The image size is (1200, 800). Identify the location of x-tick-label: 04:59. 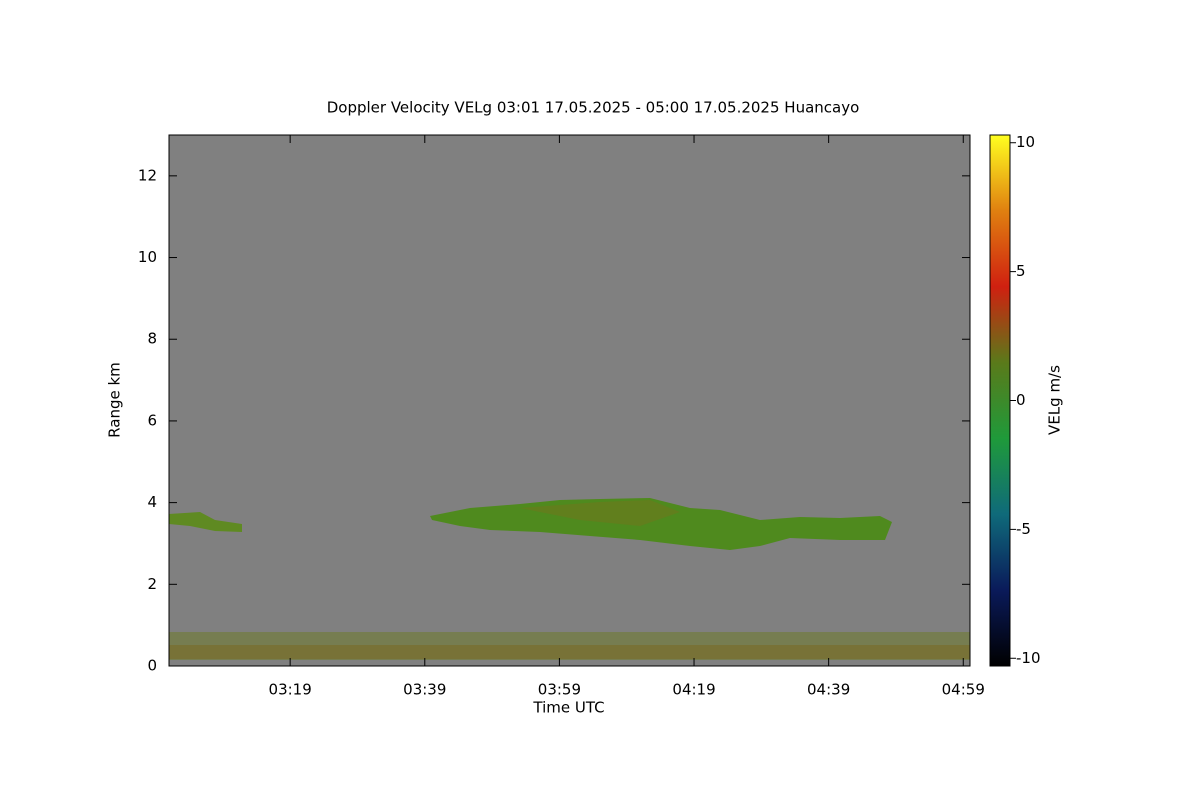
(963, 690).